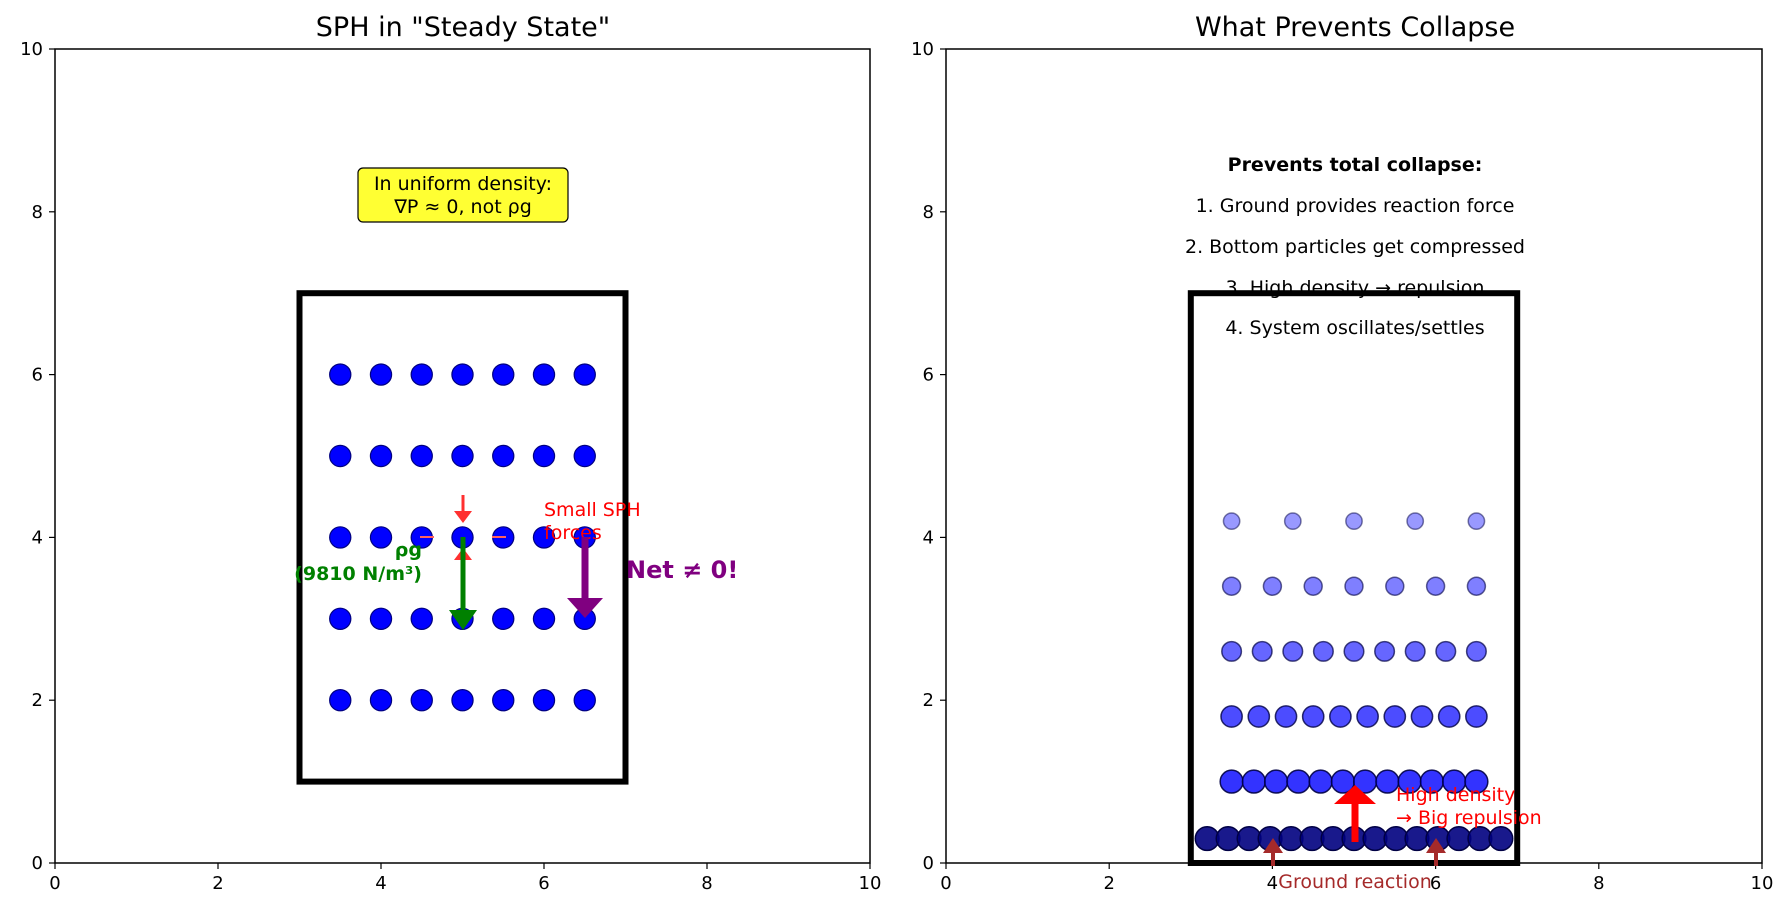  What do you see at coordinates (1762, 883) in the screenshot?
I see `x-tick-label: 10` at bounding box center [1762, 883].